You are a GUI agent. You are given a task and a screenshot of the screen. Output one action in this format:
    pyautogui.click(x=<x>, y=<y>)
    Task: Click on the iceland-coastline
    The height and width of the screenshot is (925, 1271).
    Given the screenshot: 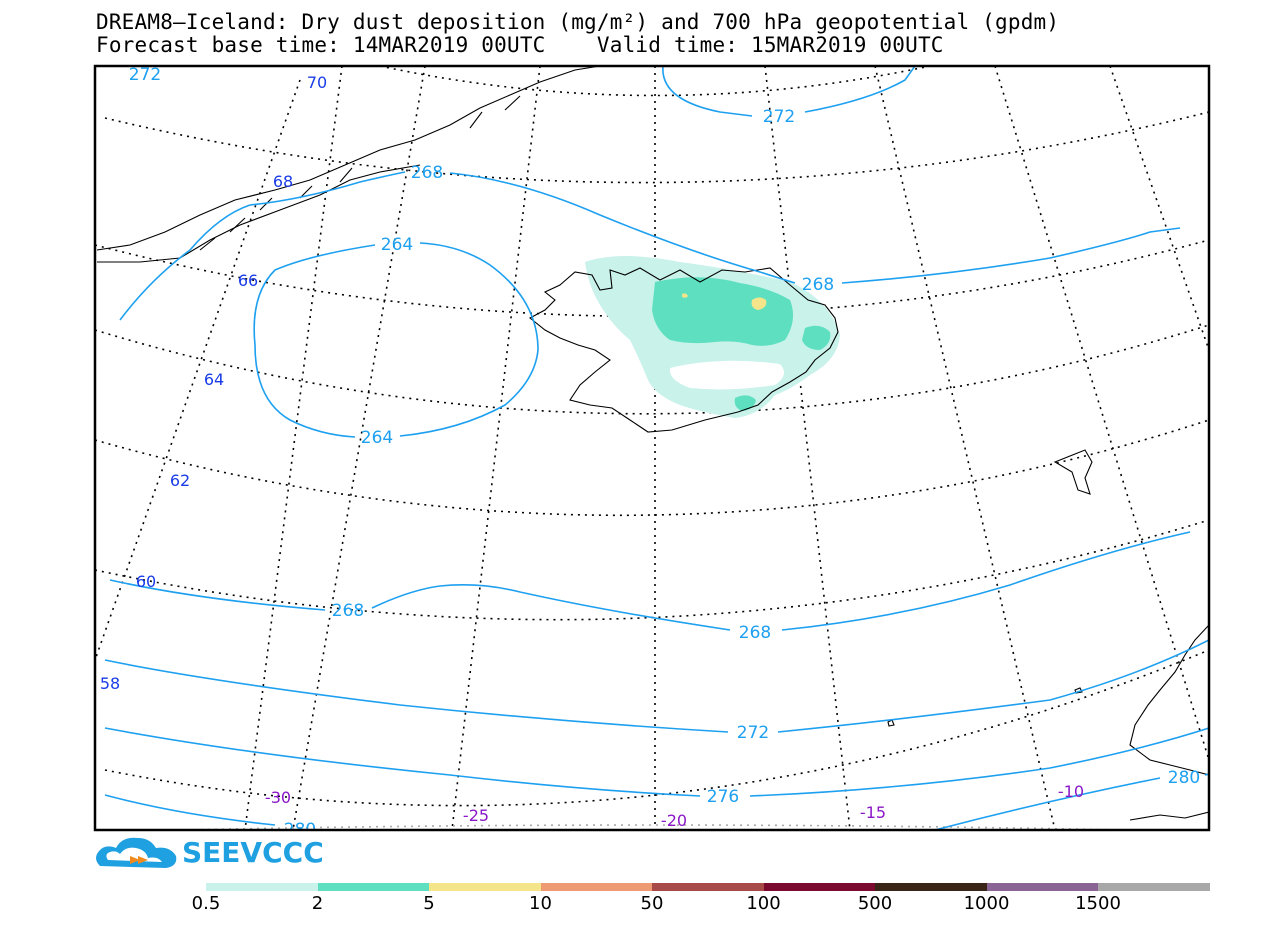 What is the action you would take?
    pyautogui.click(x=684, y=350)
    